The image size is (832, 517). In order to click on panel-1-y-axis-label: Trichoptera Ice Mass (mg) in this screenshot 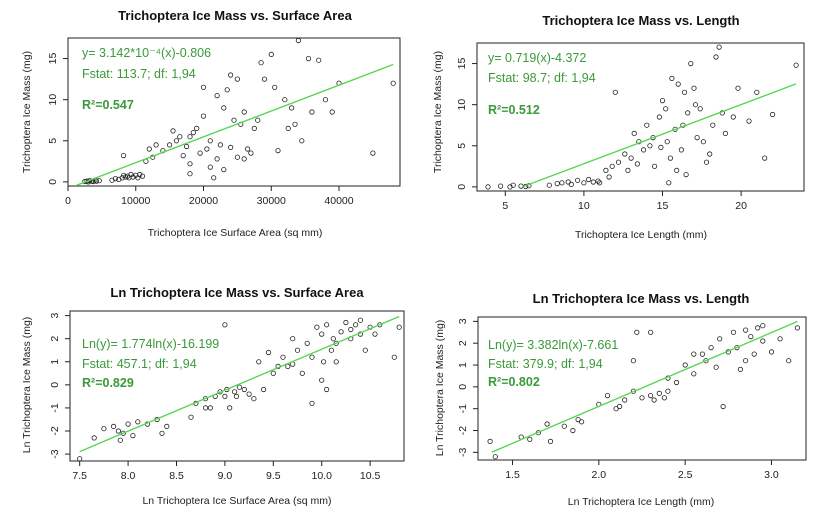, I will do `click(27, 112)`.